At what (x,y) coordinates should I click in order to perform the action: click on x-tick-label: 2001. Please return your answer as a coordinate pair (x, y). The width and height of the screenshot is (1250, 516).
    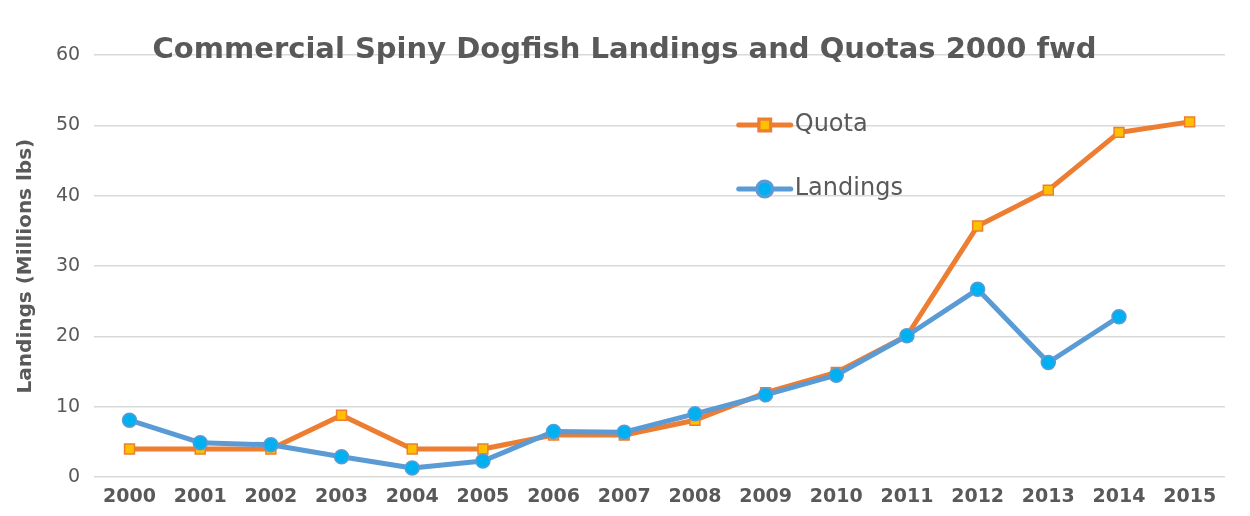
    Looking at the image, I should click on (200, 494).